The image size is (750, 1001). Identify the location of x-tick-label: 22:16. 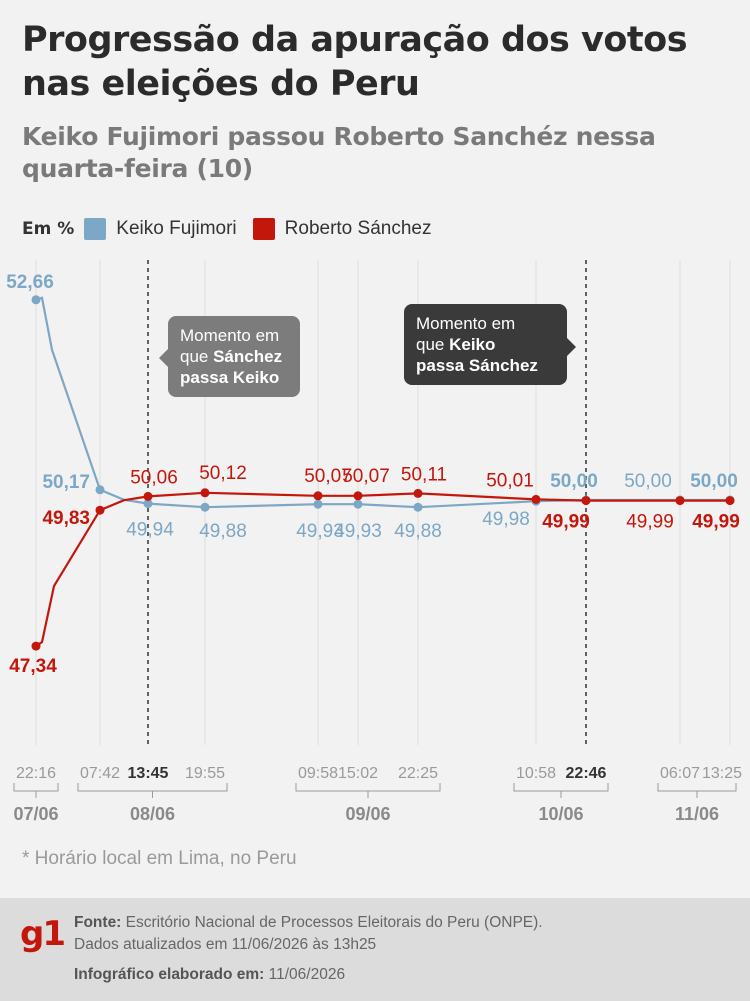
(36, 773).